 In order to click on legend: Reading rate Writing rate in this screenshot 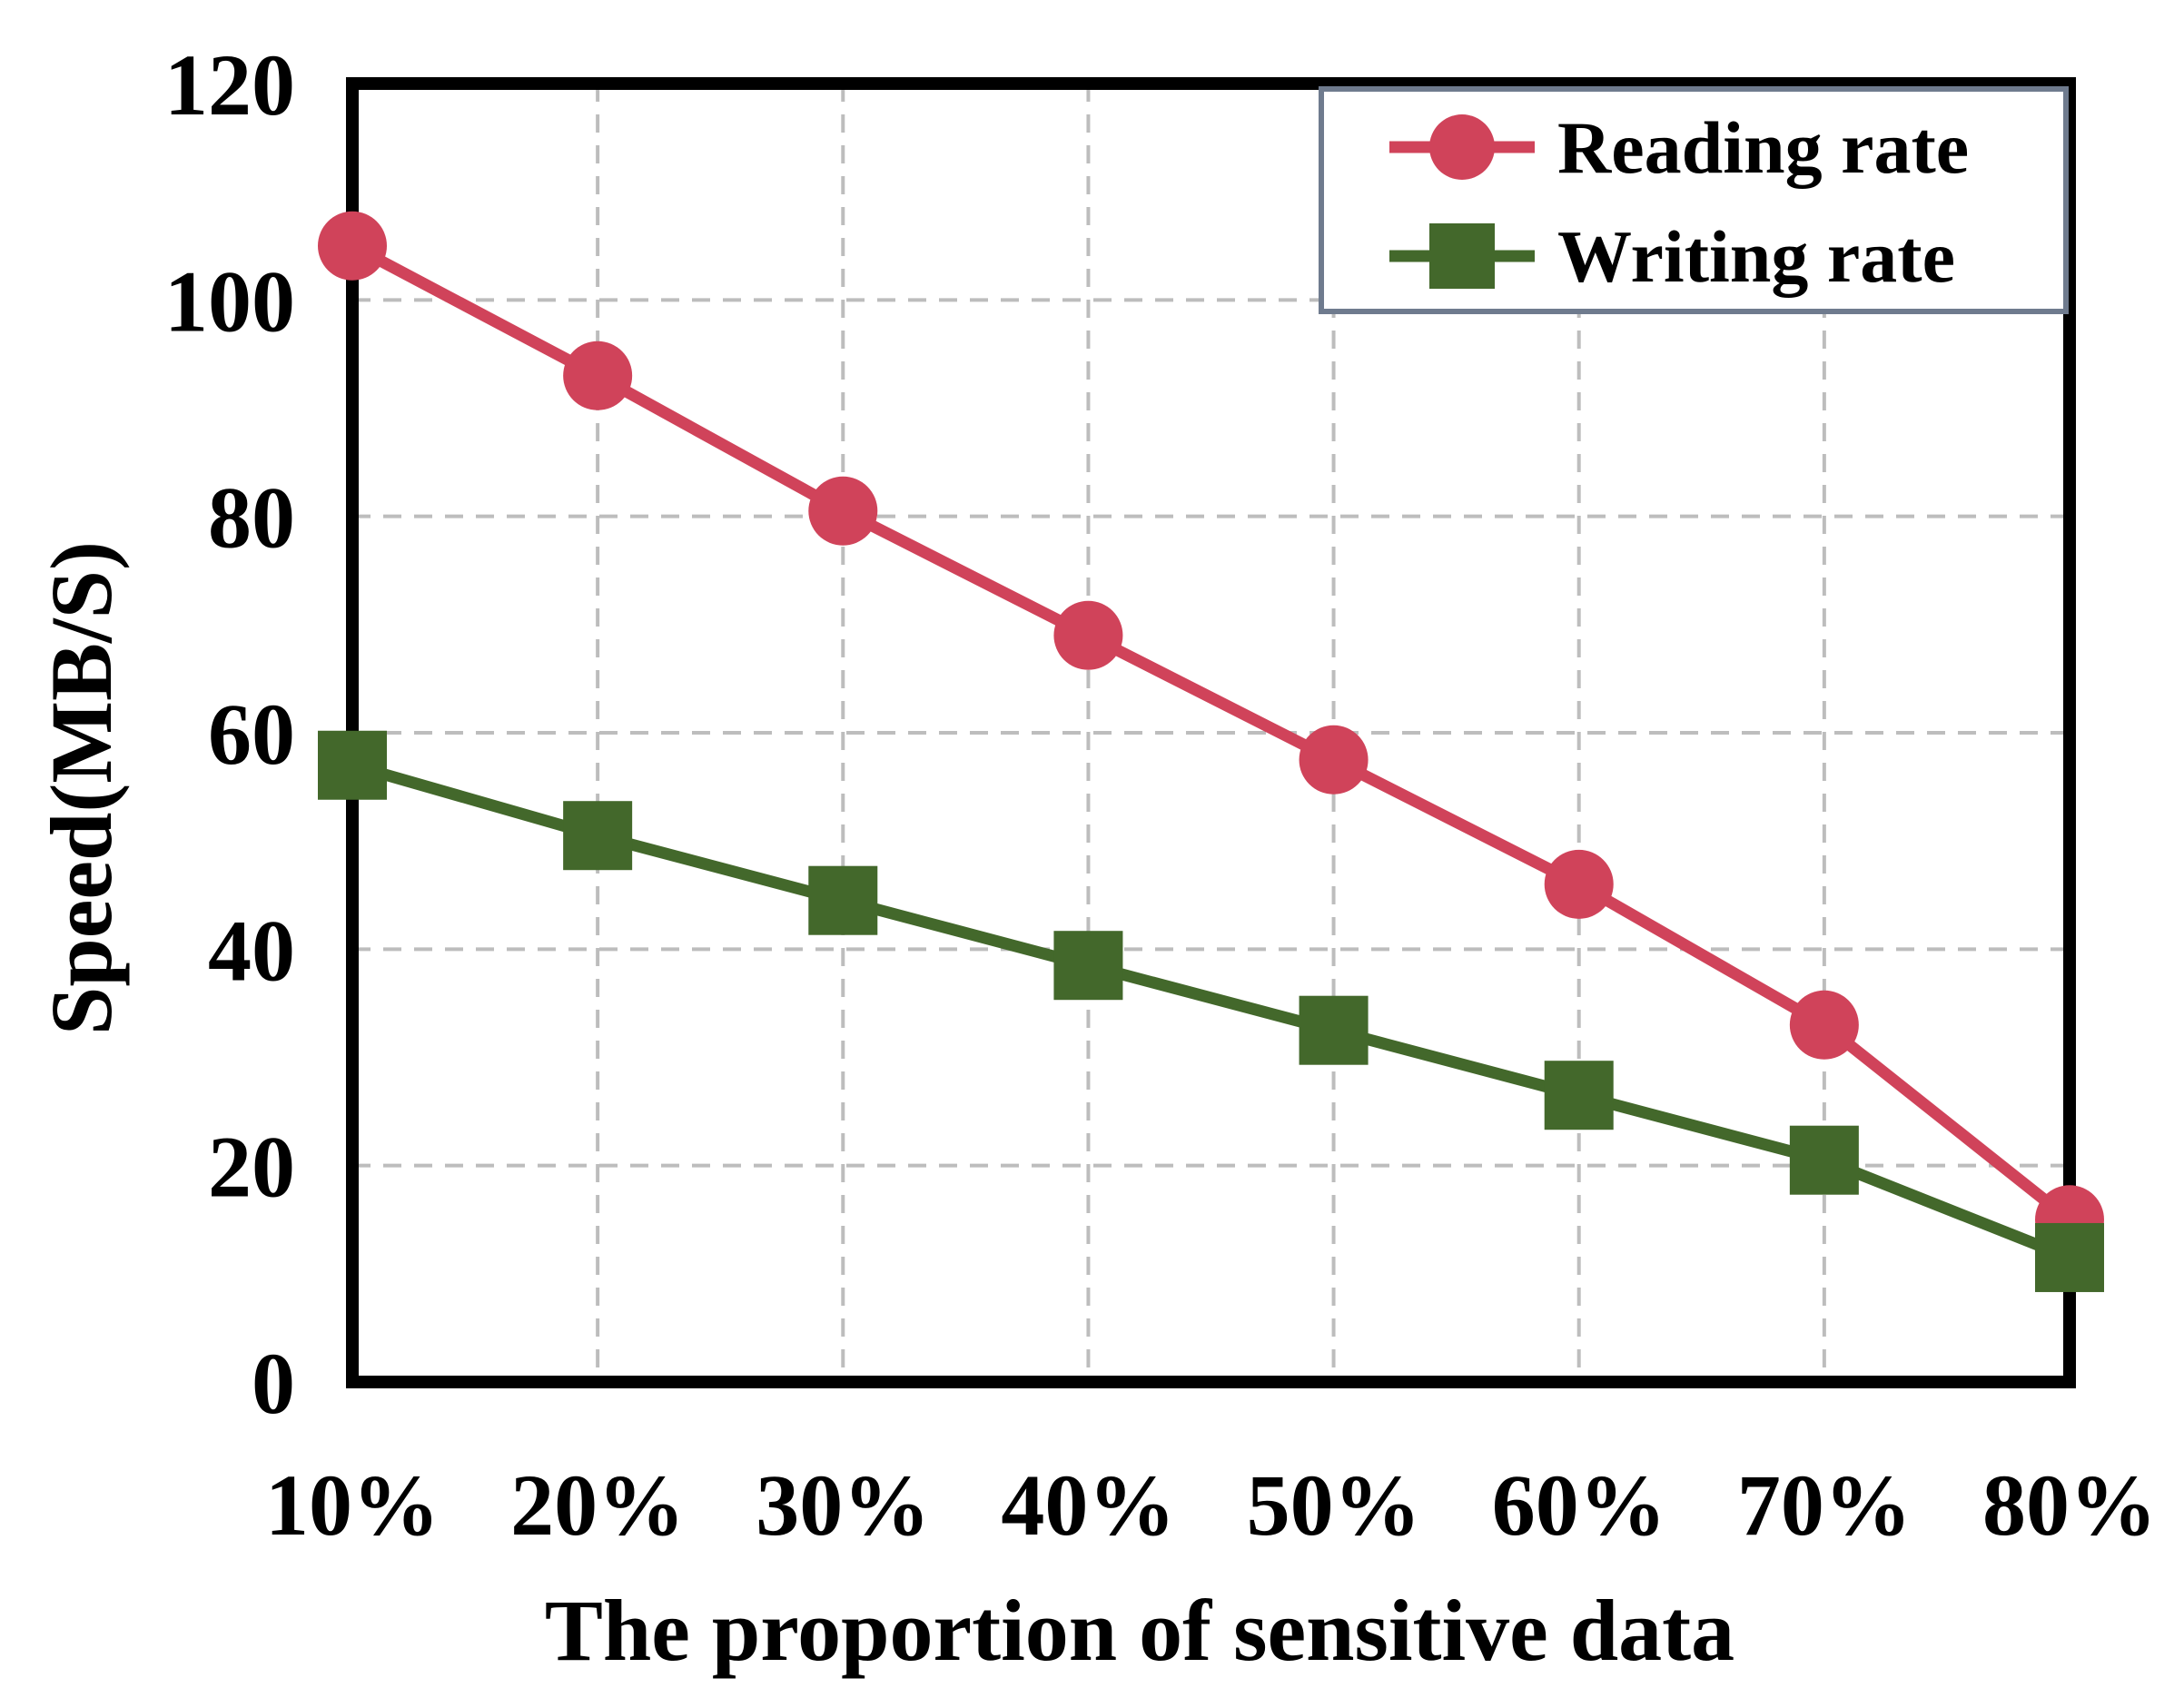, I will do `click(1694, 200)`.